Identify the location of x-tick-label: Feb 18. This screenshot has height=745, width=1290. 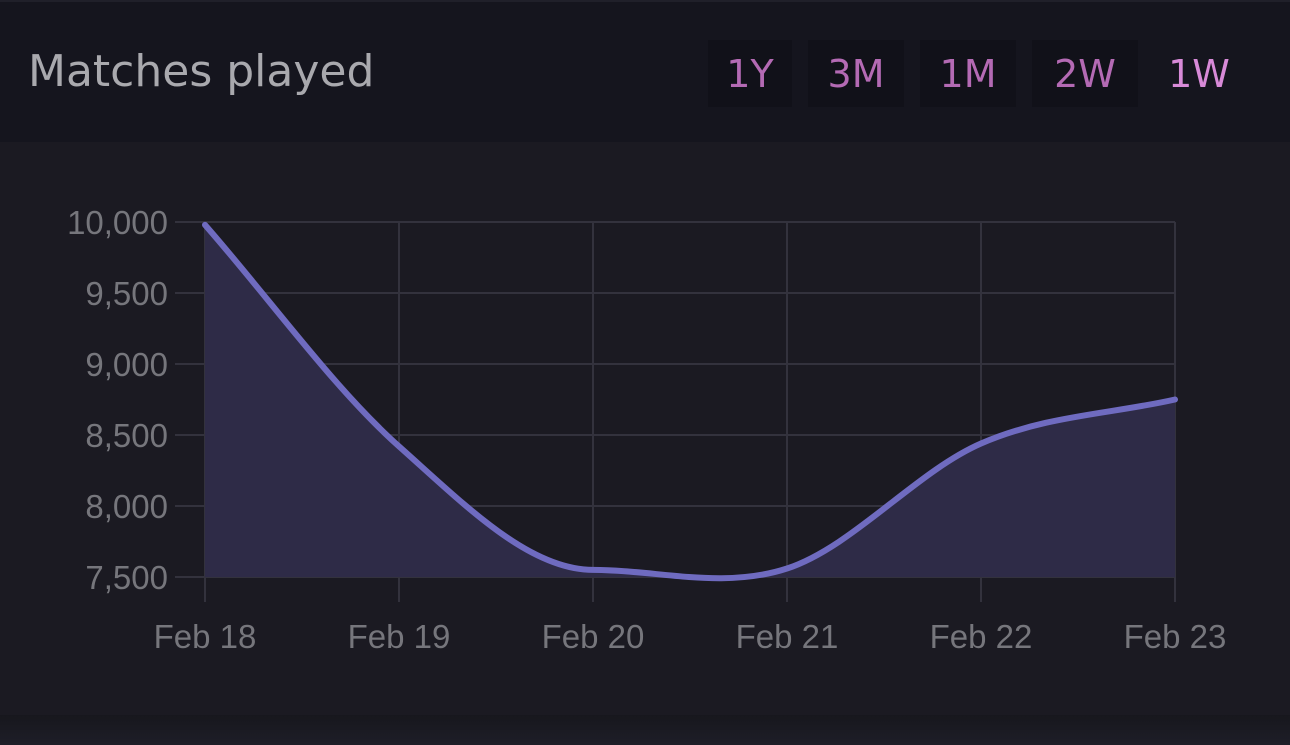
(205, 636).